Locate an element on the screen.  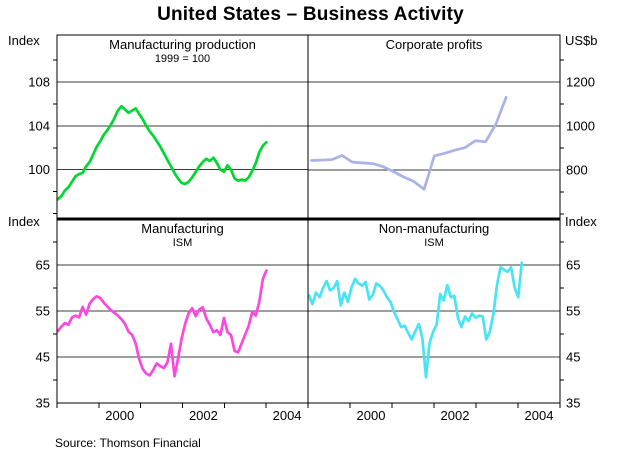
svg-text: 800 is located at coordinates (577, 169).